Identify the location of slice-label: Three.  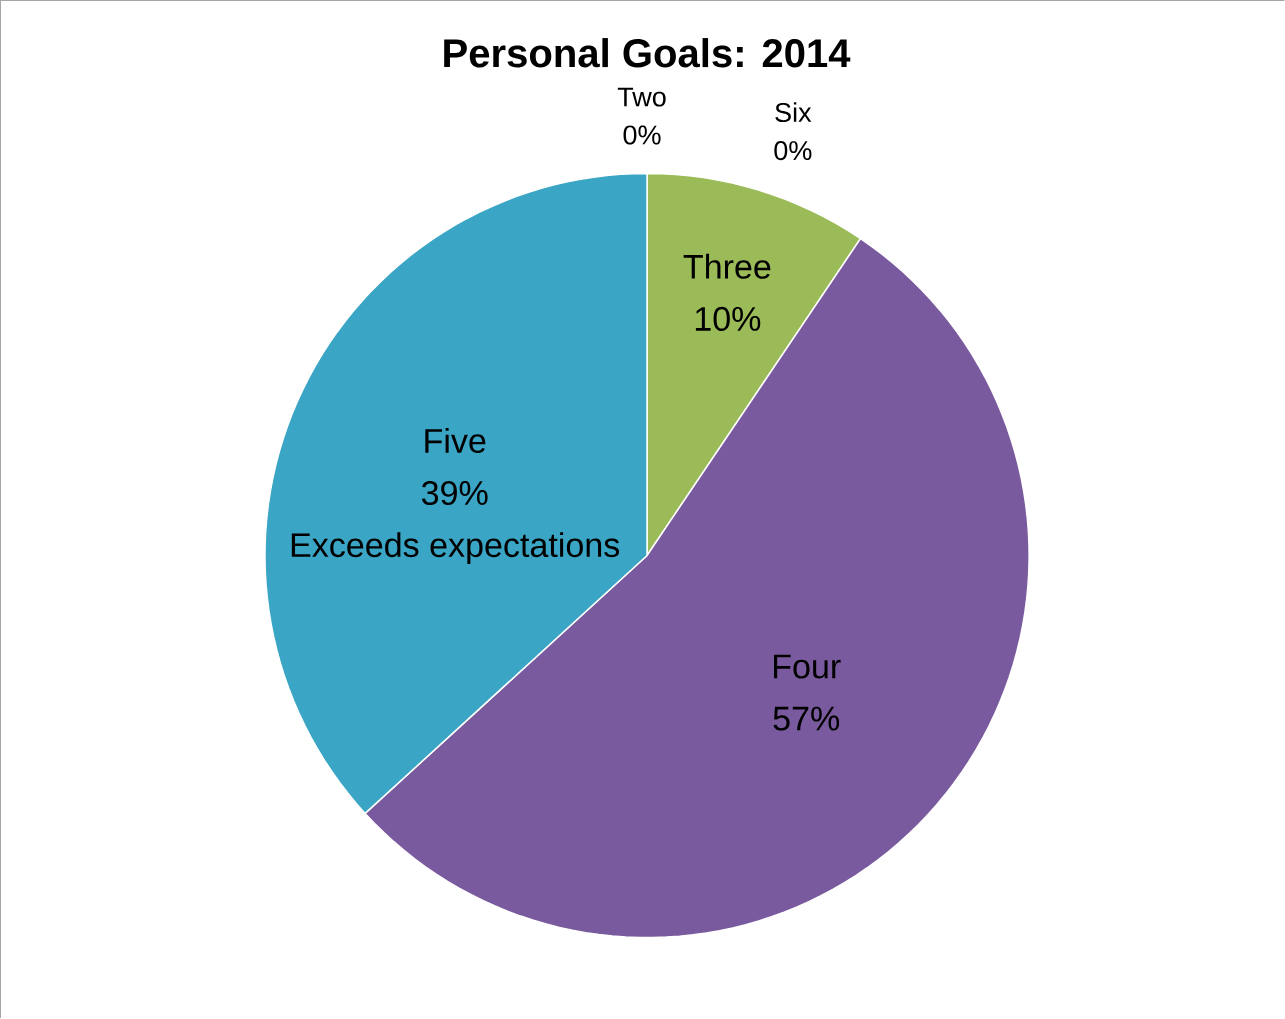
(727, 267).